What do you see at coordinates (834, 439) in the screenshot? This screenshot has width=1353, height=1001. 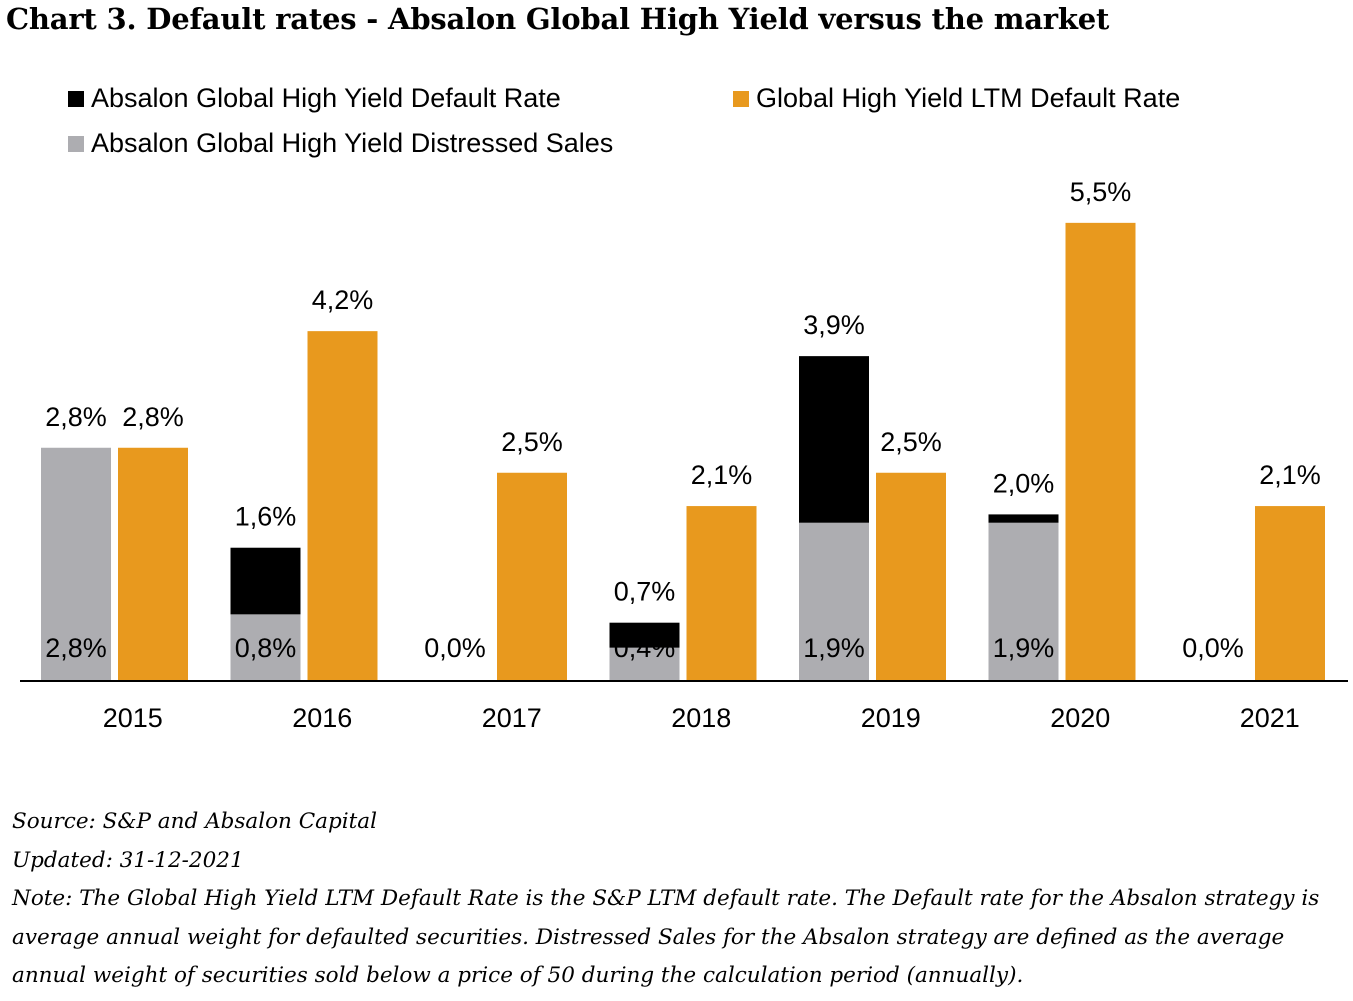 I see `bar-default-rate-2019` at bounding box center [834, 439].